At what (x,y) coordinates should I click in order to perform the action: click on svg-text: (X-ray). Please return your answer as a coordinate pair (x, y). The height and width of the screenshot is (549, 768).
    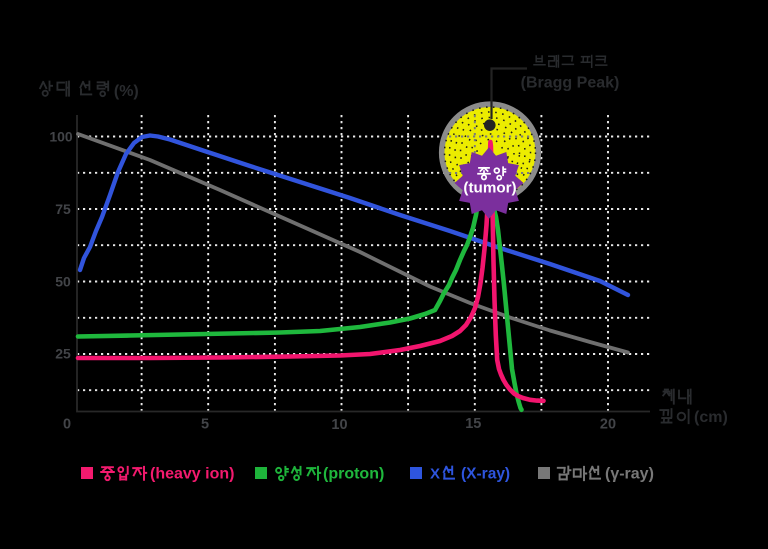
    Looking at the image, I should click on (485, 474).